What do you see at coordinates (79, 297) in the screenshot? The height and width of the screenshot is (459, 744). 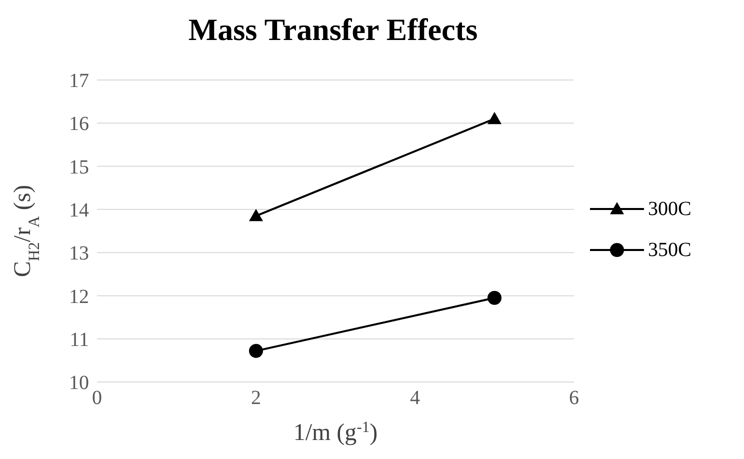 I see `y-tick-label: 12` at bounding box center [79, 297].